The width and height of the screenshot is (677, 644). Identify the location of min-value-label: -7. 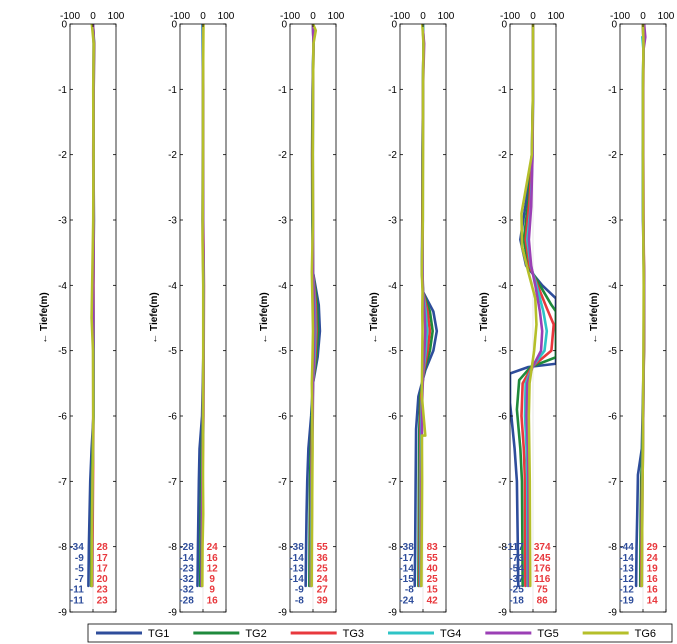
(79, 579).